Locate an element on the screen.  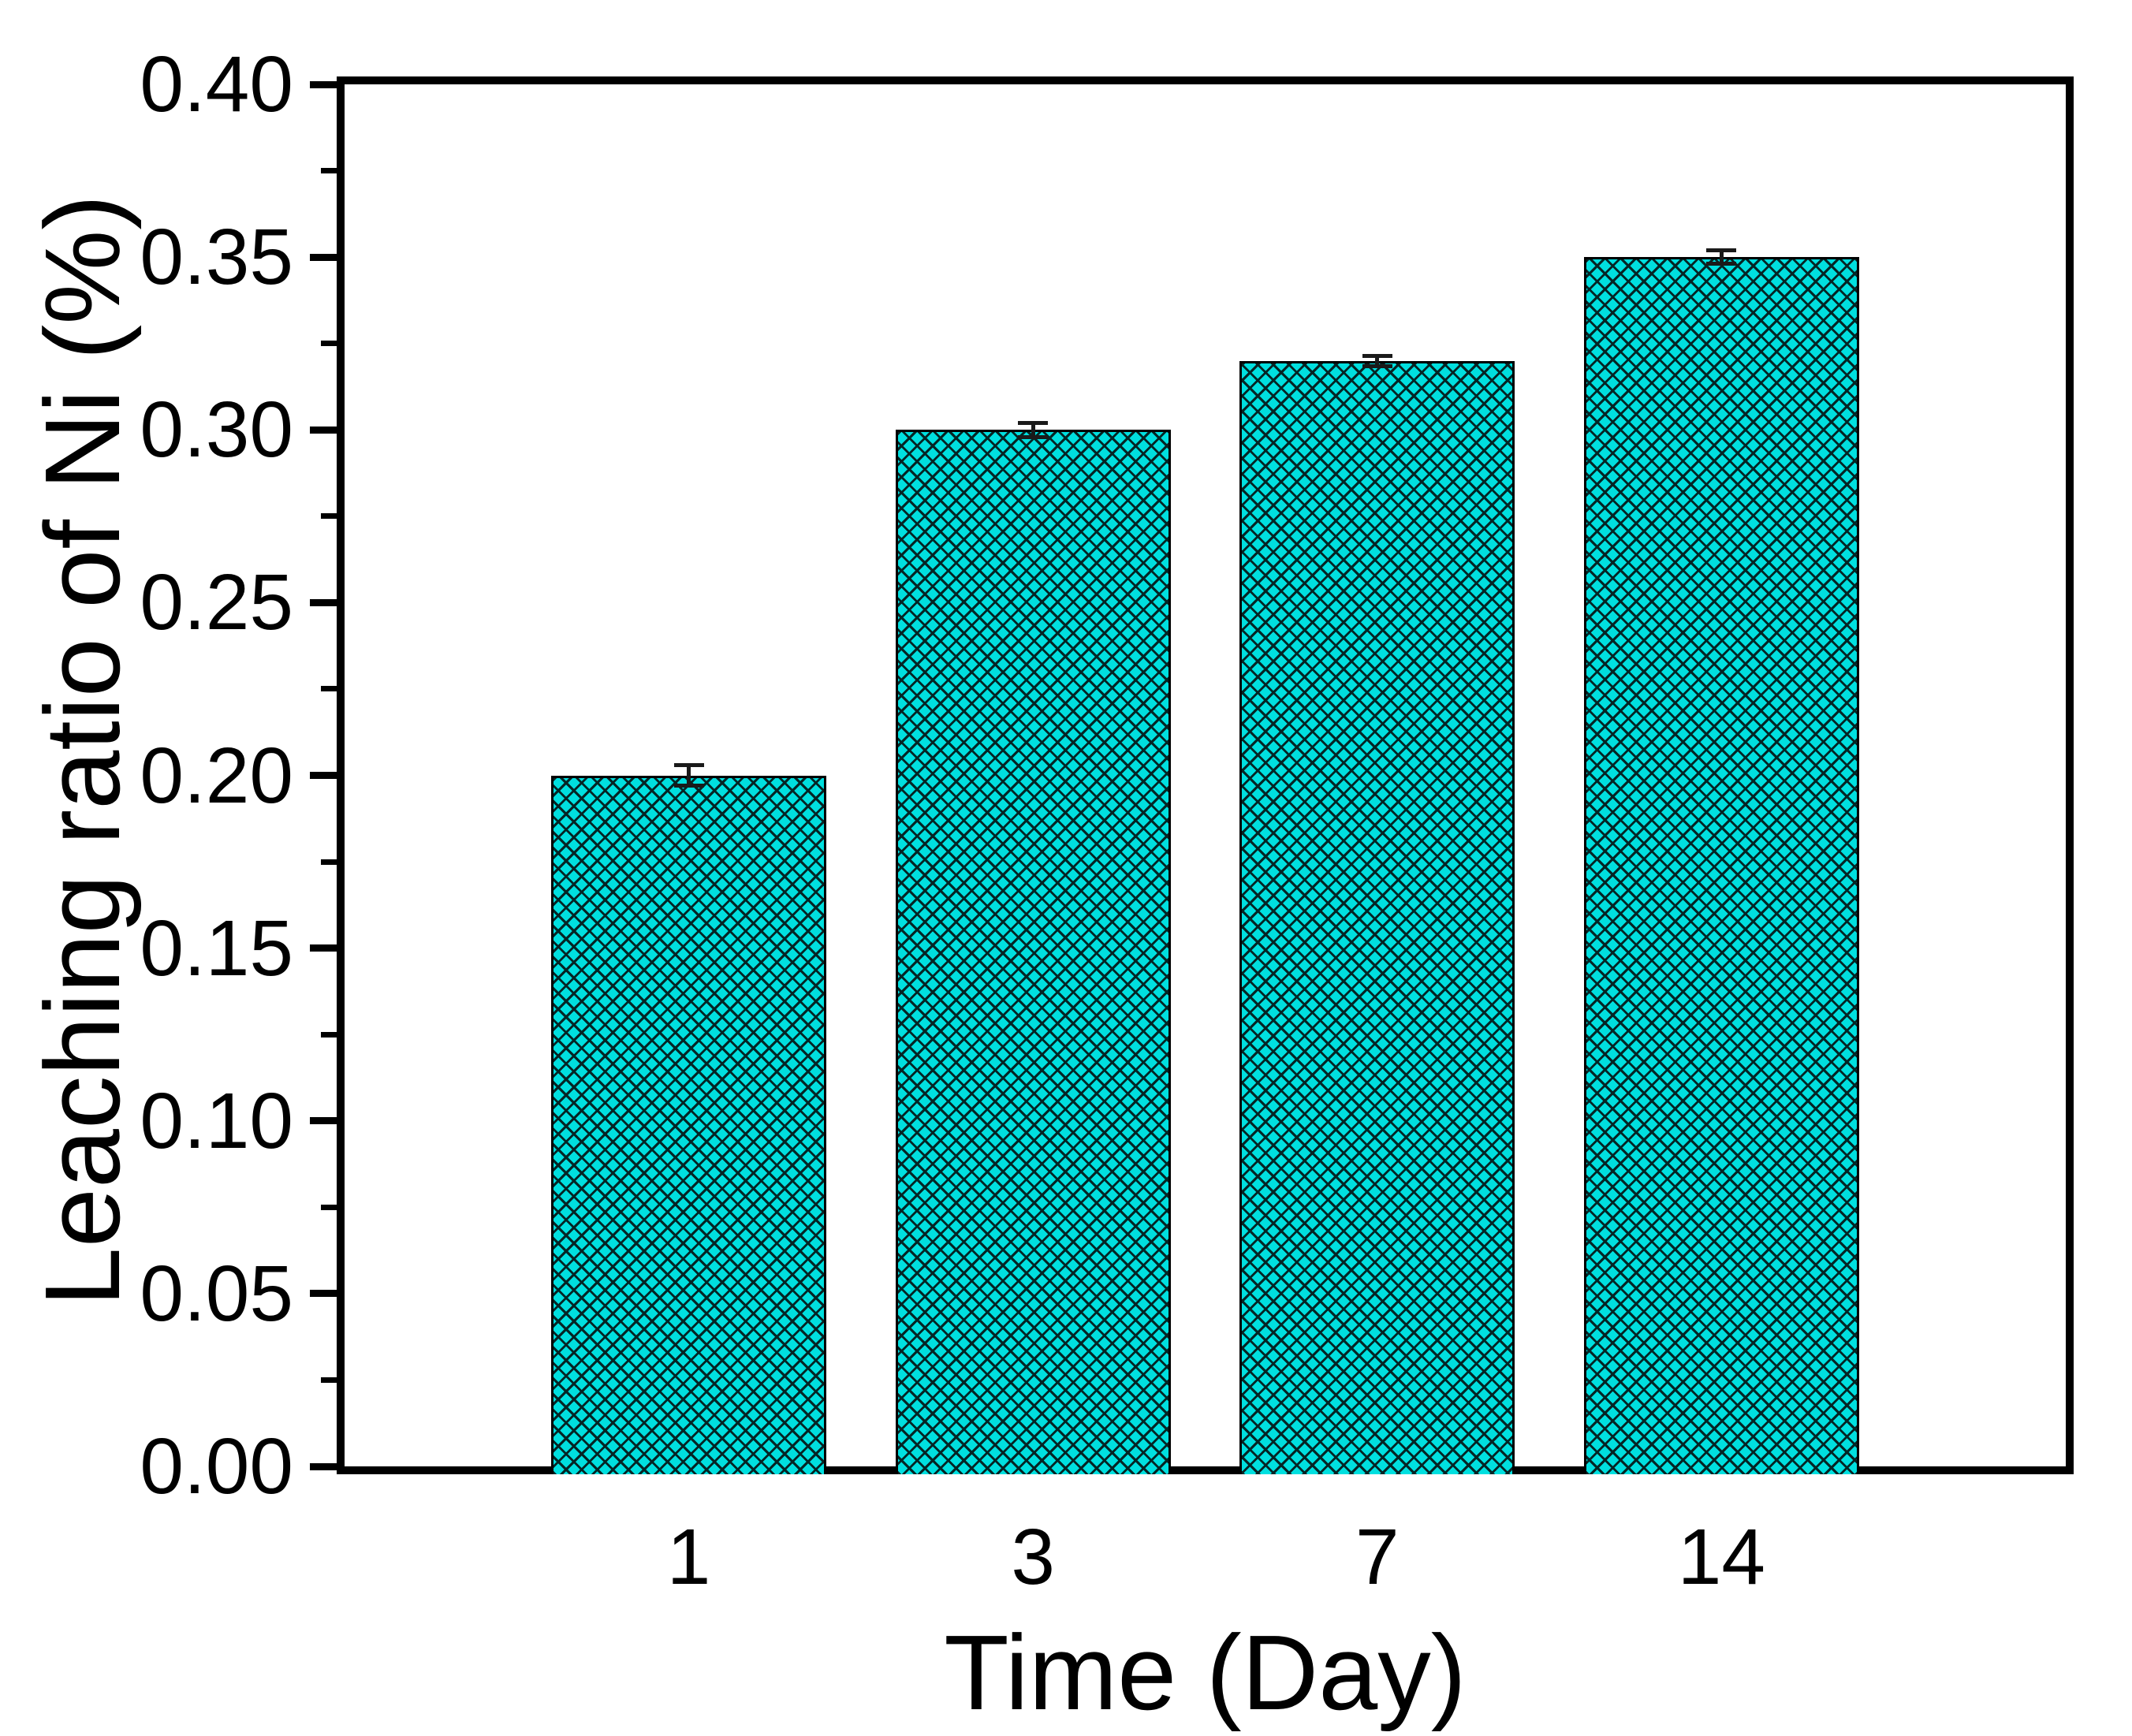
y-tick-label: 0.00 is located at coordinates (216, 1466).